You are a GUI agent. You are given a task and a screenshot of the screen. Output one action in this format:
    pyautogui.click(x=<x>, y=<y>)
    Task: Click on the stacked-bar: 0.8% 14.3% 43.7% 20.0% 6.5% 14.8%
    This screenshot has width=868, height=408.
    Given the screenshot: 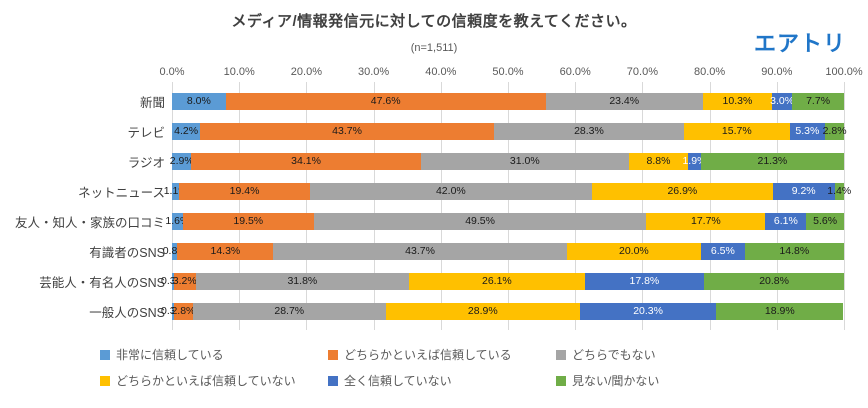 What is the action you would take?
    pyautogui.click(x=503, y=251)
    